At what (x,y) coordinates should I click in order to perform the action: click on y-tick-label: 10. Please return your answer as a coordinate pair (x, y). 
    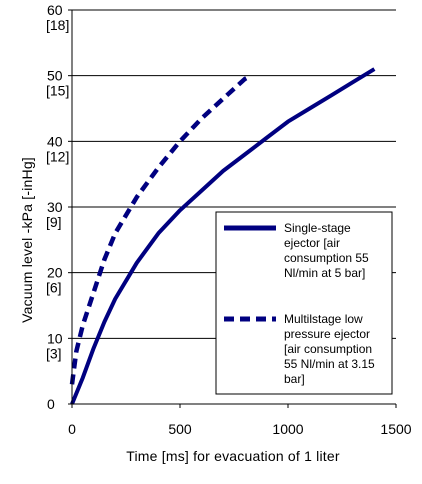
    Looking at the image, I should click on (55, 338).